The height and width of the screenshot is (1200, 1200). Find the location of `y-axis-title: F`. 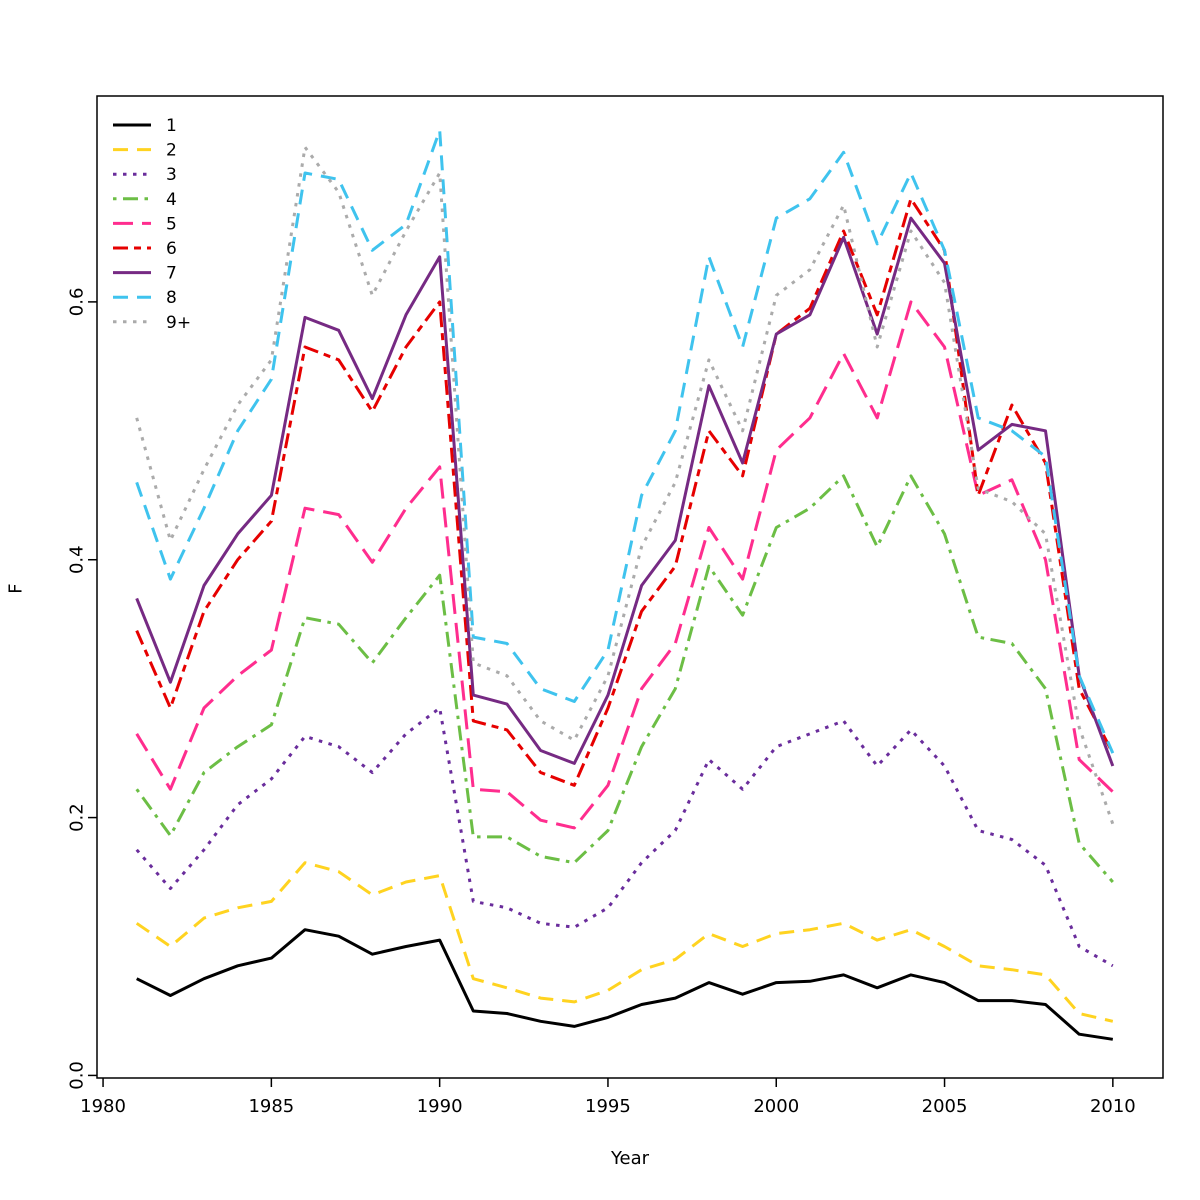

y-axis-title: F is located at coordinates (16, 588).